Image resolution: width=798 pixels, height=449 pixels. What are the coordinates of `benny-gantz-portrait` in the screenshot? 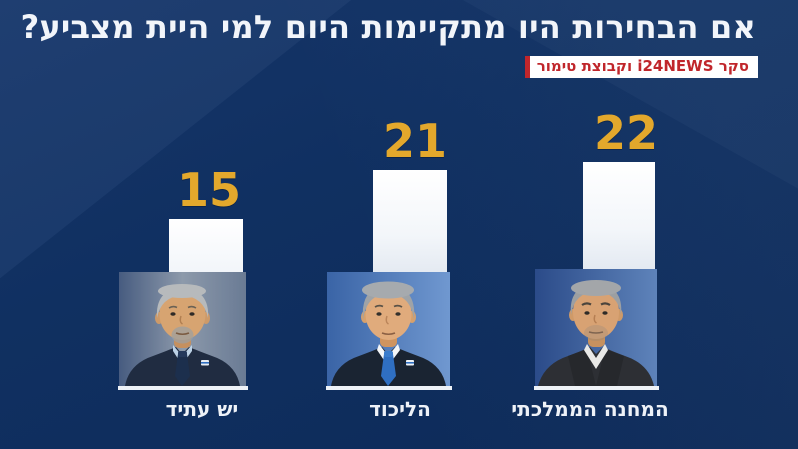 It's located at (596, 327).